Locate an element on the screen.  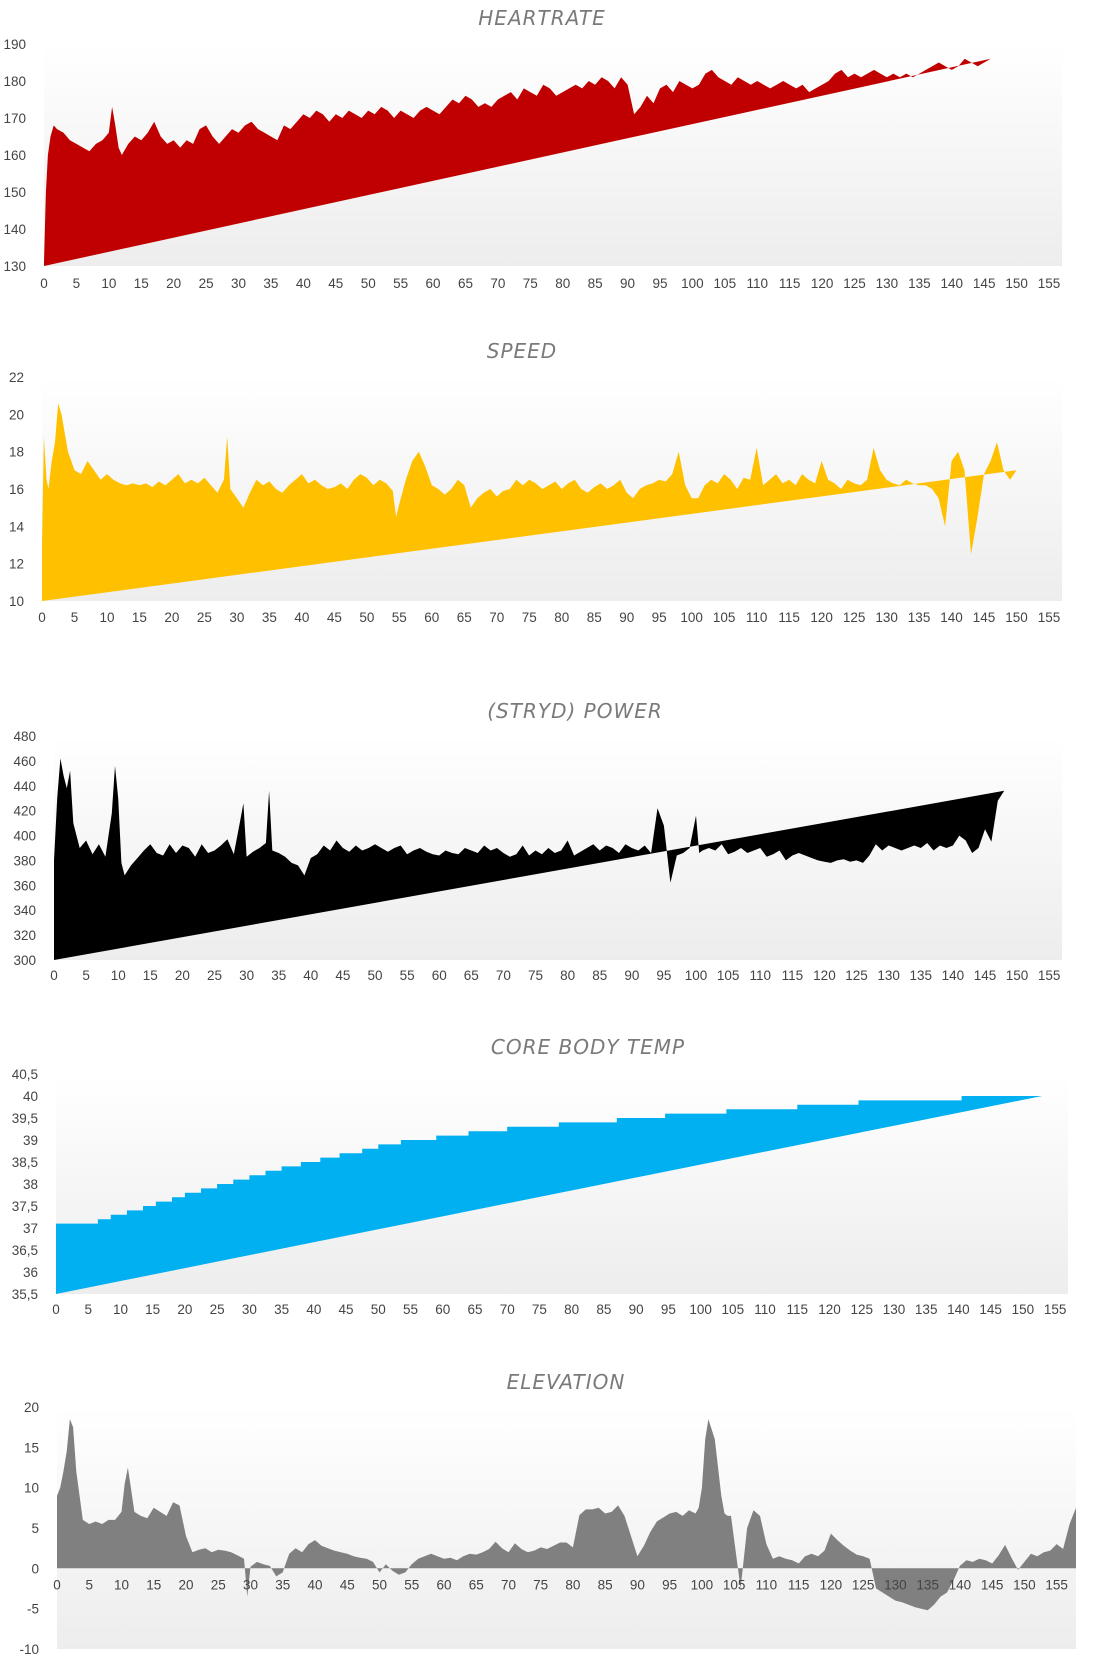
plot-background is located at coordinates (566, 1528).